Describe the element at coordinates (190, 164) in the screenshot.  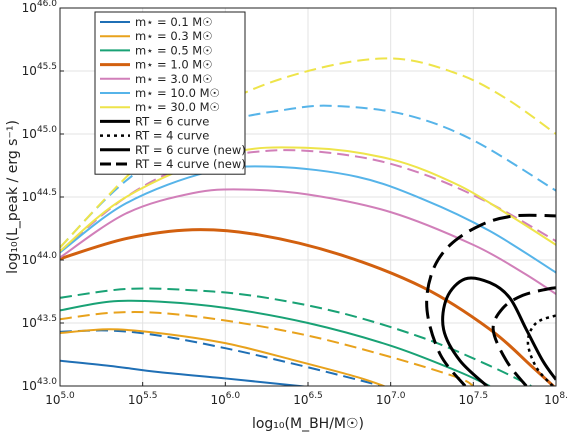
I see `legend-label: RT = 4 curve (new)` at that location.